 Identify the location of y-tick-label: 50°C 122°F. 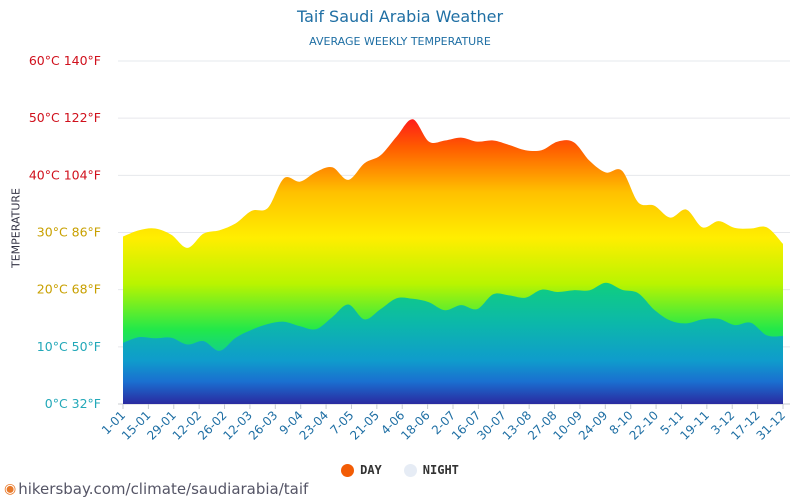
(65, 117).